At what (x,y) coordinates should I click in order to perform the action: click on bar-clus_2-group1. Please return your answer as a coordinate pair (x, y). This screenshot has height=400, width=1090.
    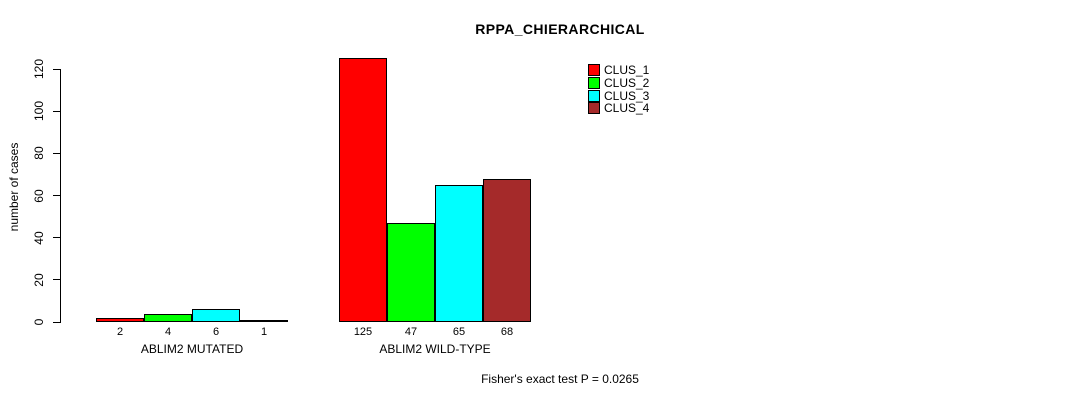
    Looking at the image, I should click on (168, 317).